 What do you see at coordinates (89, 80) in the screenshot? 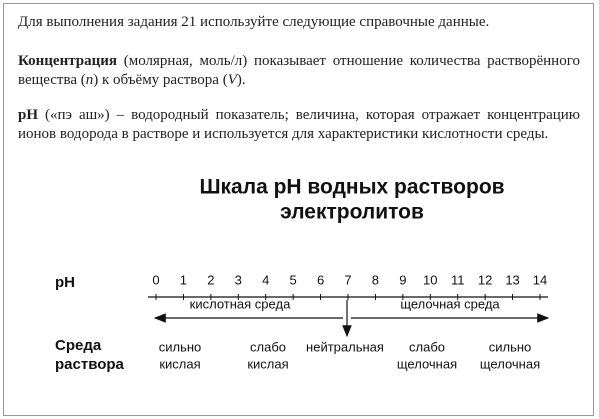
I see `variable: n` at bounding box center [89, 80].